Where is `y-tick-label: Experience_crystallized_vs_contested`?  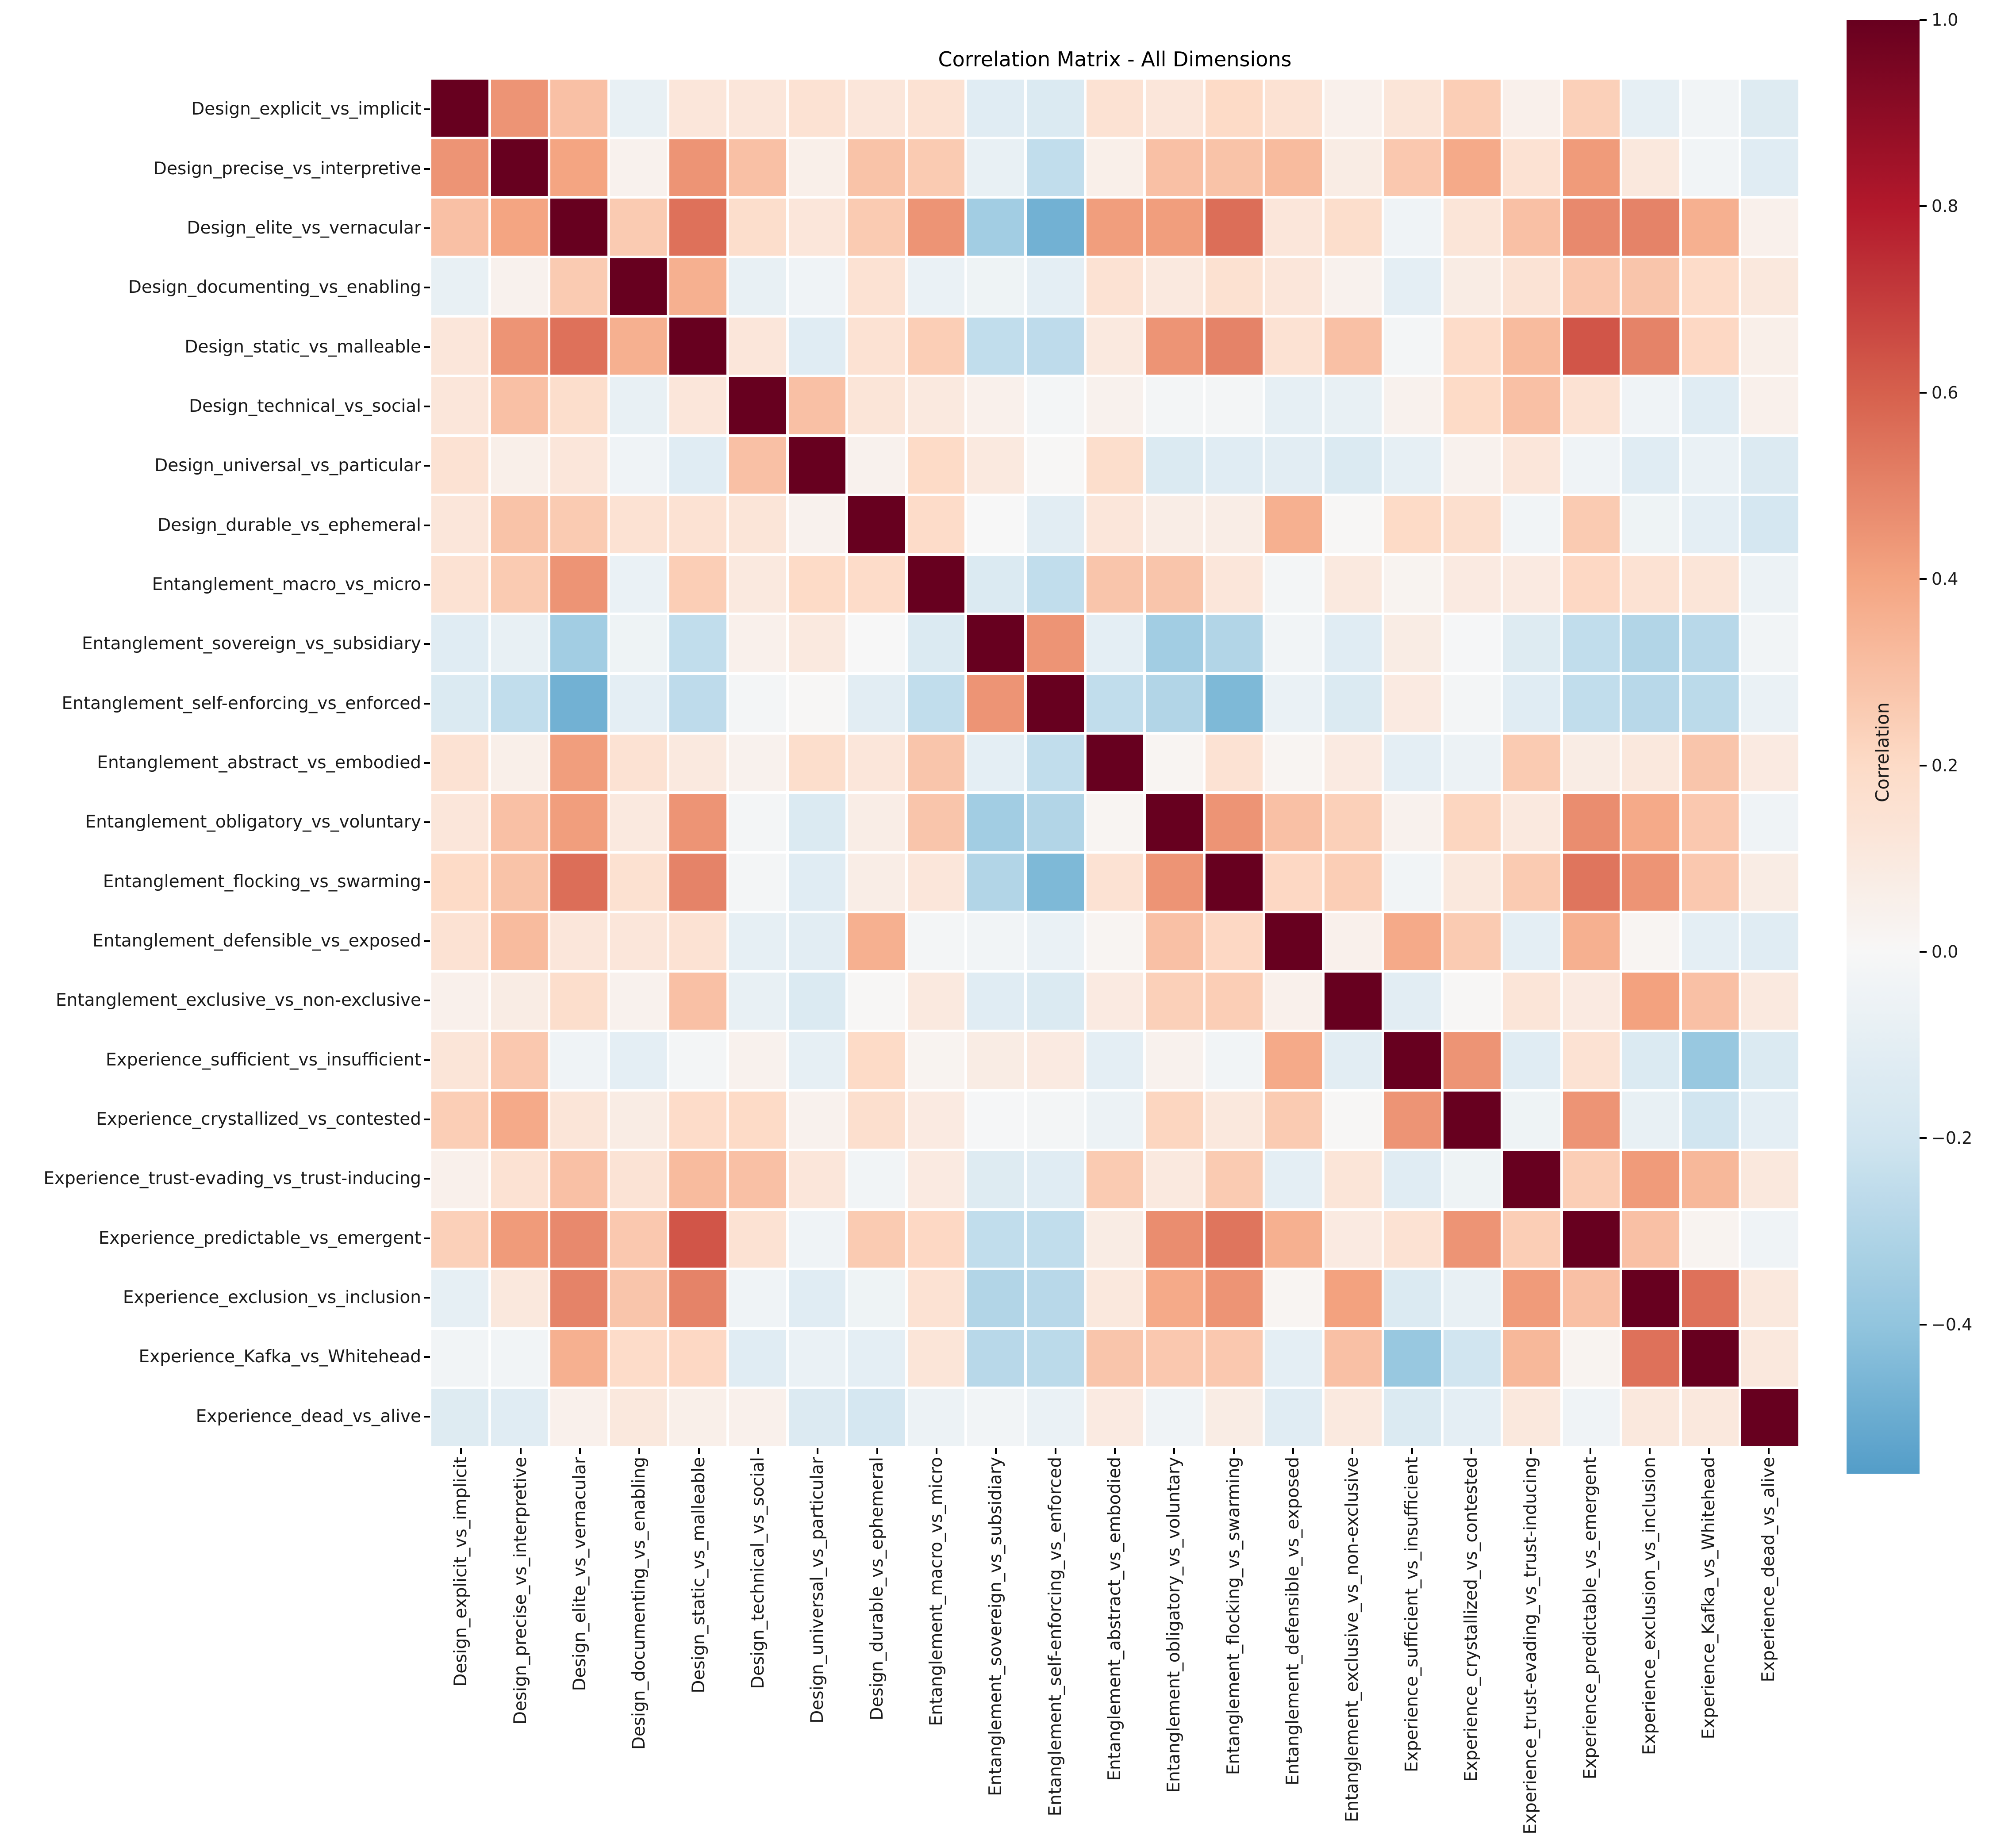
y-tick-label: Experience_crystallized_vs_contested is located at coordinates (258, 1119).